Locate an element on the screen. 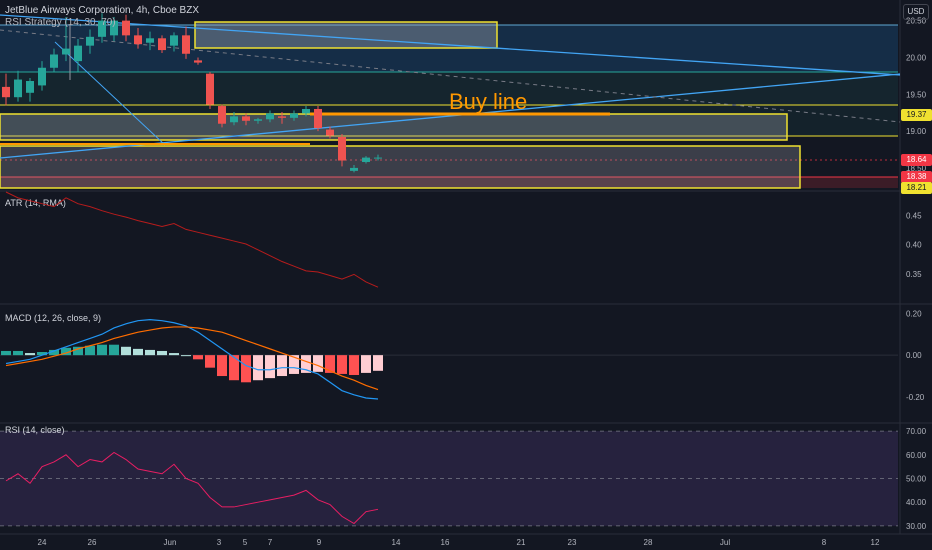 This screenshot has height=550, width=932. rsi-axis-label: 70.00 is located at coordinates (916, 431).